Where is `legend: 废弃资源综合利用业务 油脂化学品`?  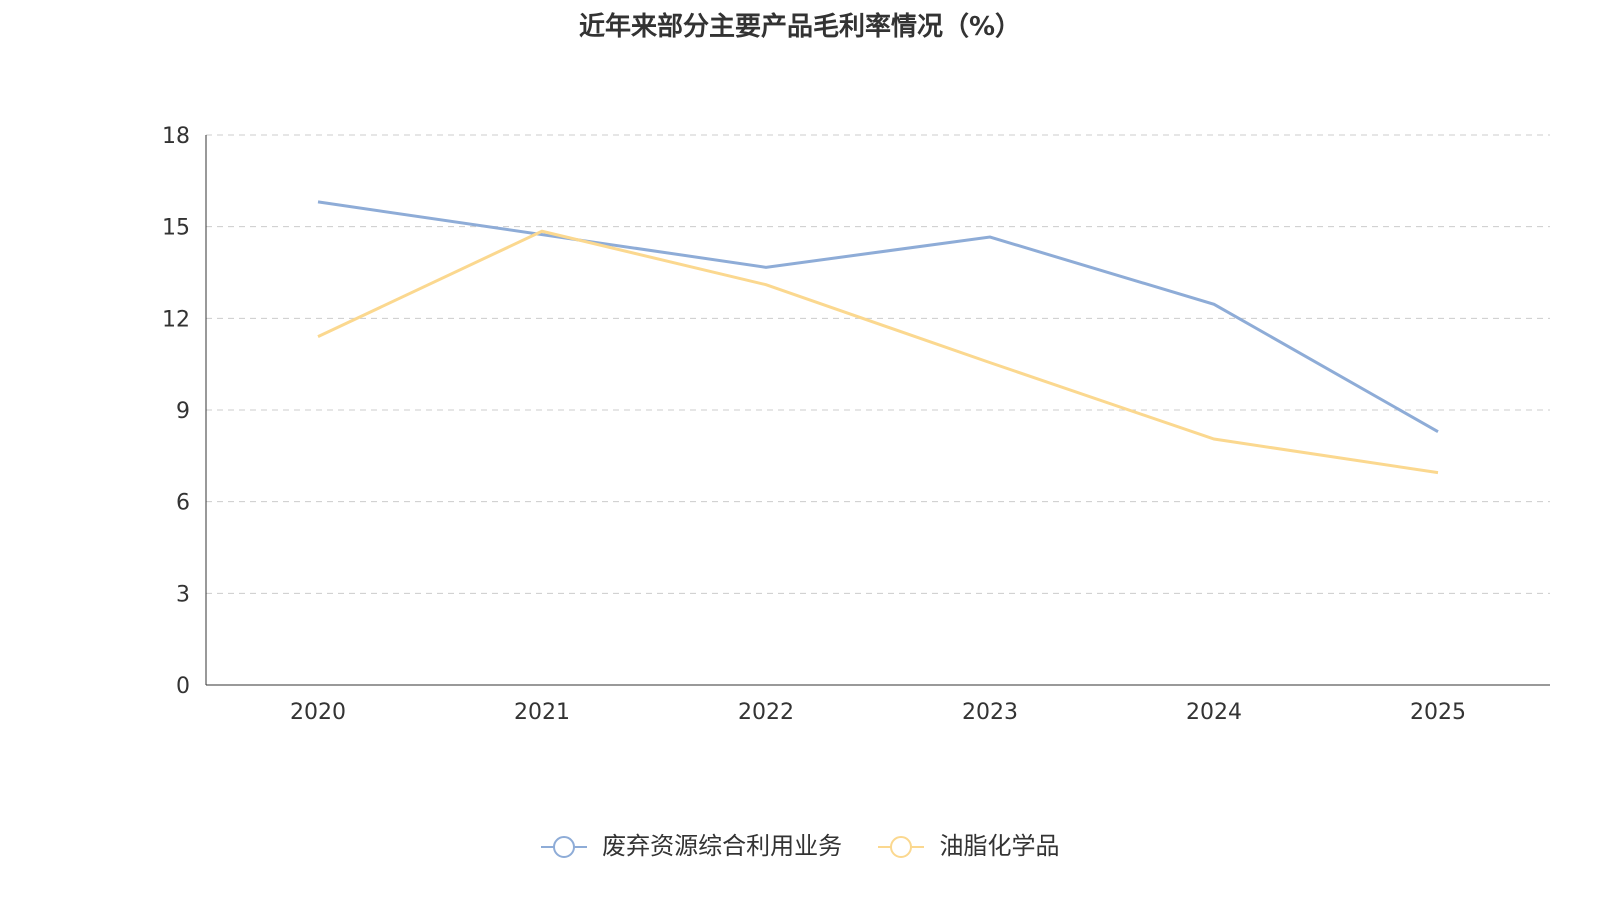
legend: 废弃资源综合利用业务 油脂化学品 is located at coordinates (800, 843).